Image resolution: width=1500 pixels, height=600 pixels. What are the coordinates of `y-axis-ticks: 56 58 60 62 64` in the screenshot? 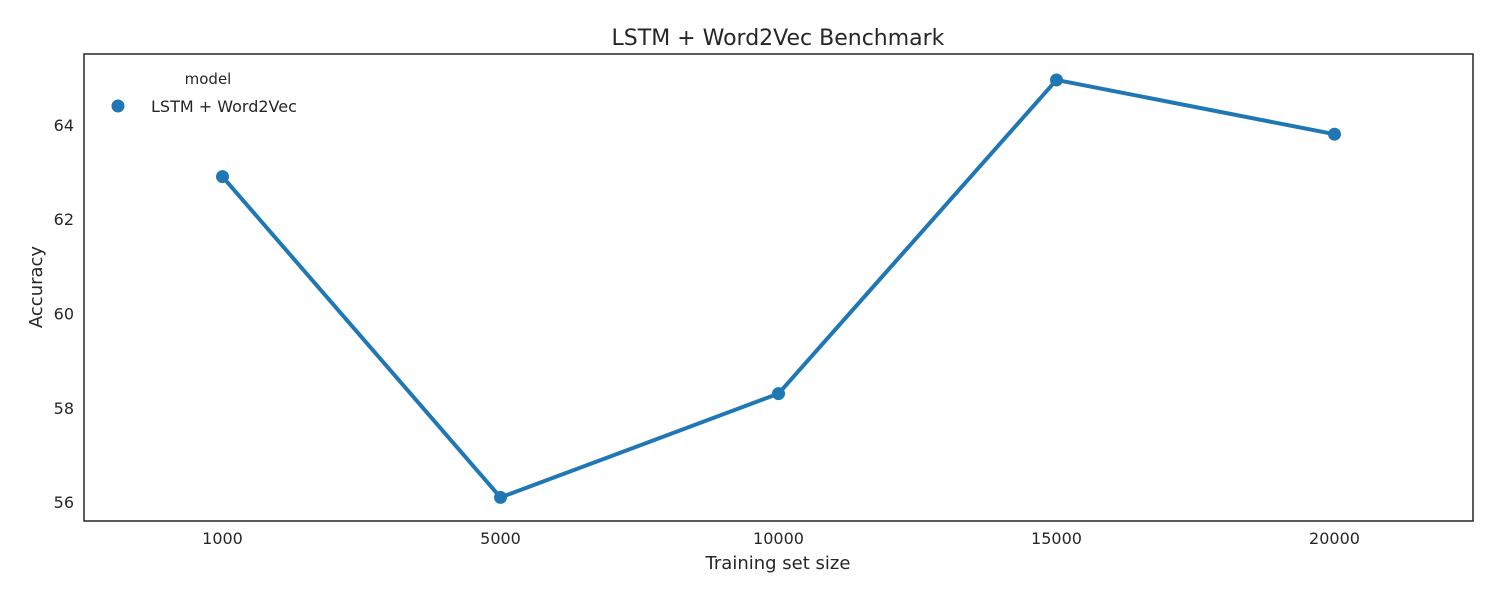 It's located at (64, 314).